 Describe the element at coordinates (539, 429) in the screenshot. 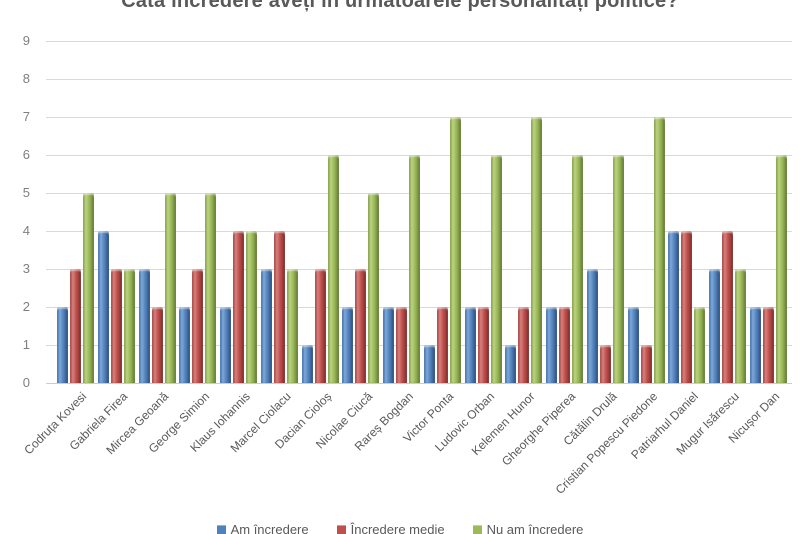

I see `x-axis-label: Gheorghe Piperea` at that location.